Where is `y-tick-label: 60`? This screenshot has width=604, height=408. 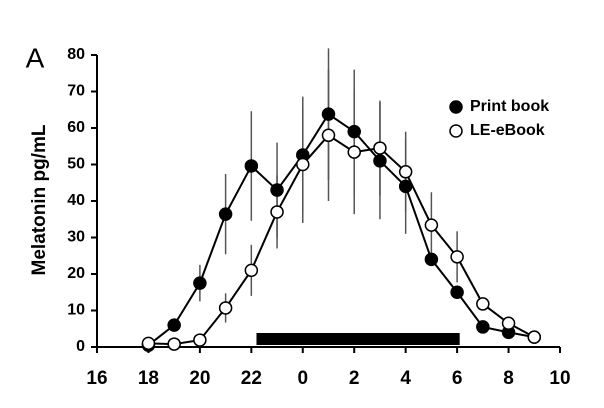 y-tick-label: 60 is located at coordinates (76, 127).